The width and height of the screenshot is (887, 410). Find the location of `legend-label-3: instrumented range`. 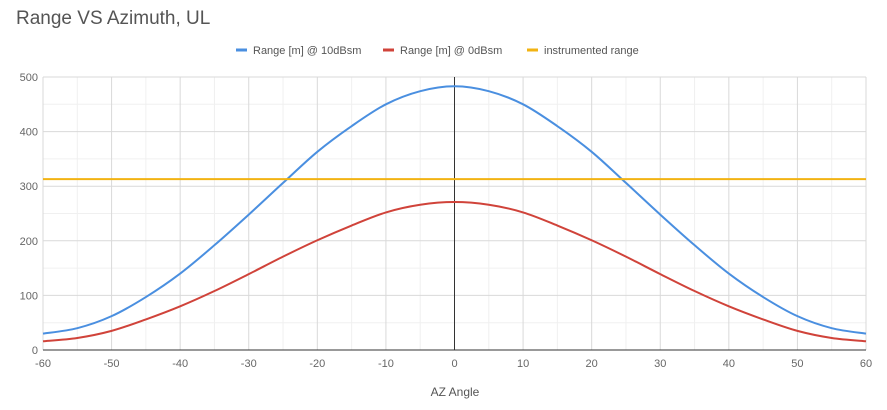

legend-label-3: instrumented range is located at coordinates (591, 51).